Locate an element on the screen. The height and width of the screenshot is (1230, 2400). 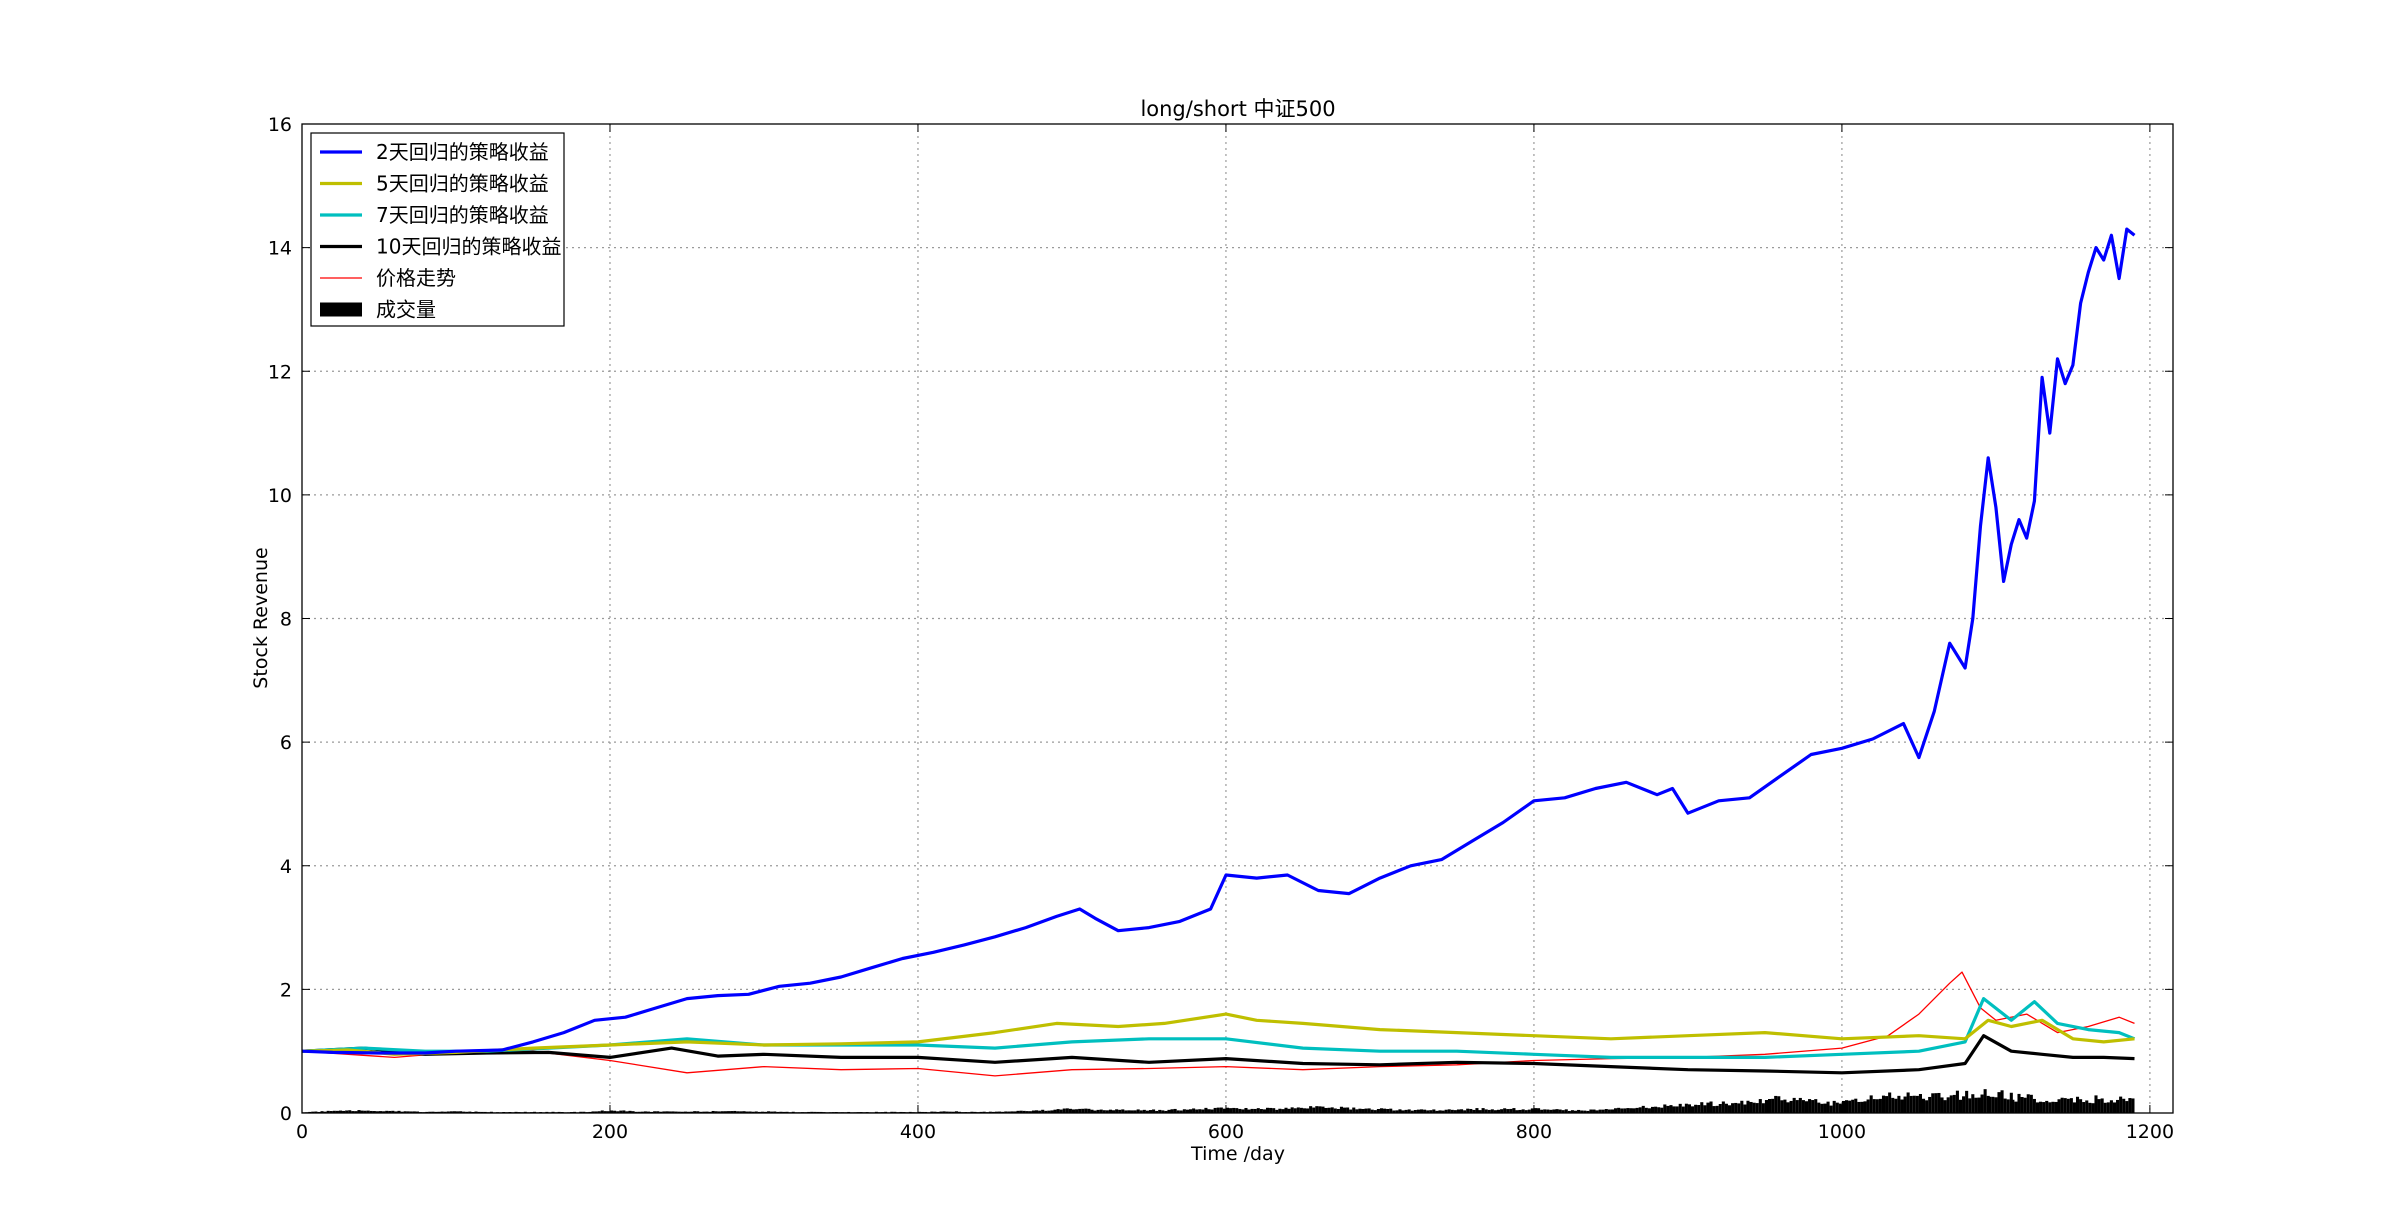
y-tick-label-3: 6 is located at coordinates (286, 743).